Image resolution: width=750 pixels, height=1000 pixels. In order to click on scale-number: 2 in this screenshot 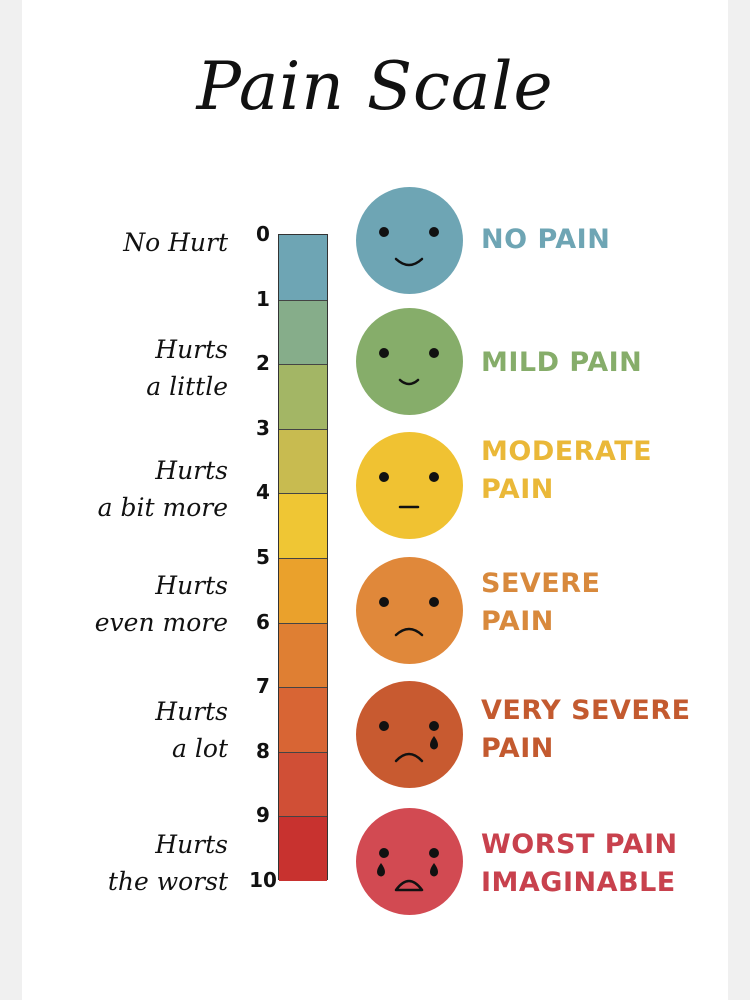, I will do `click(263, 363)`.